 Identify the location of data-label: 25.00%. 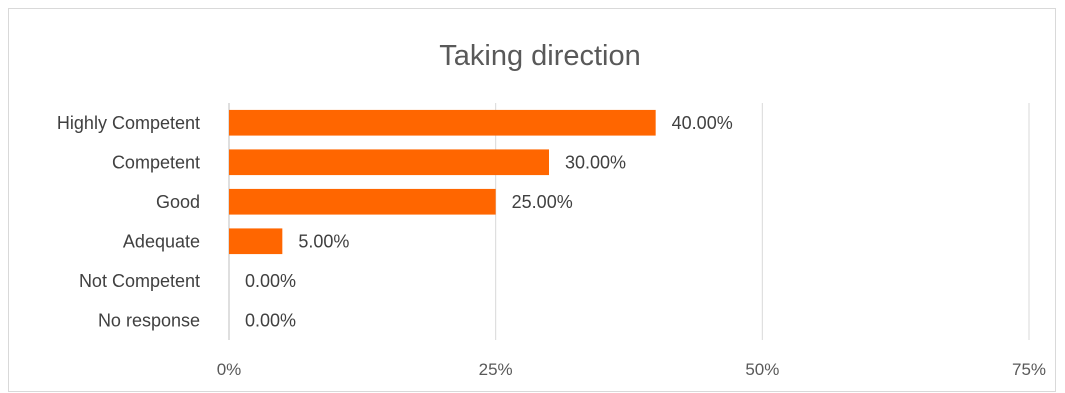
(542, 202).